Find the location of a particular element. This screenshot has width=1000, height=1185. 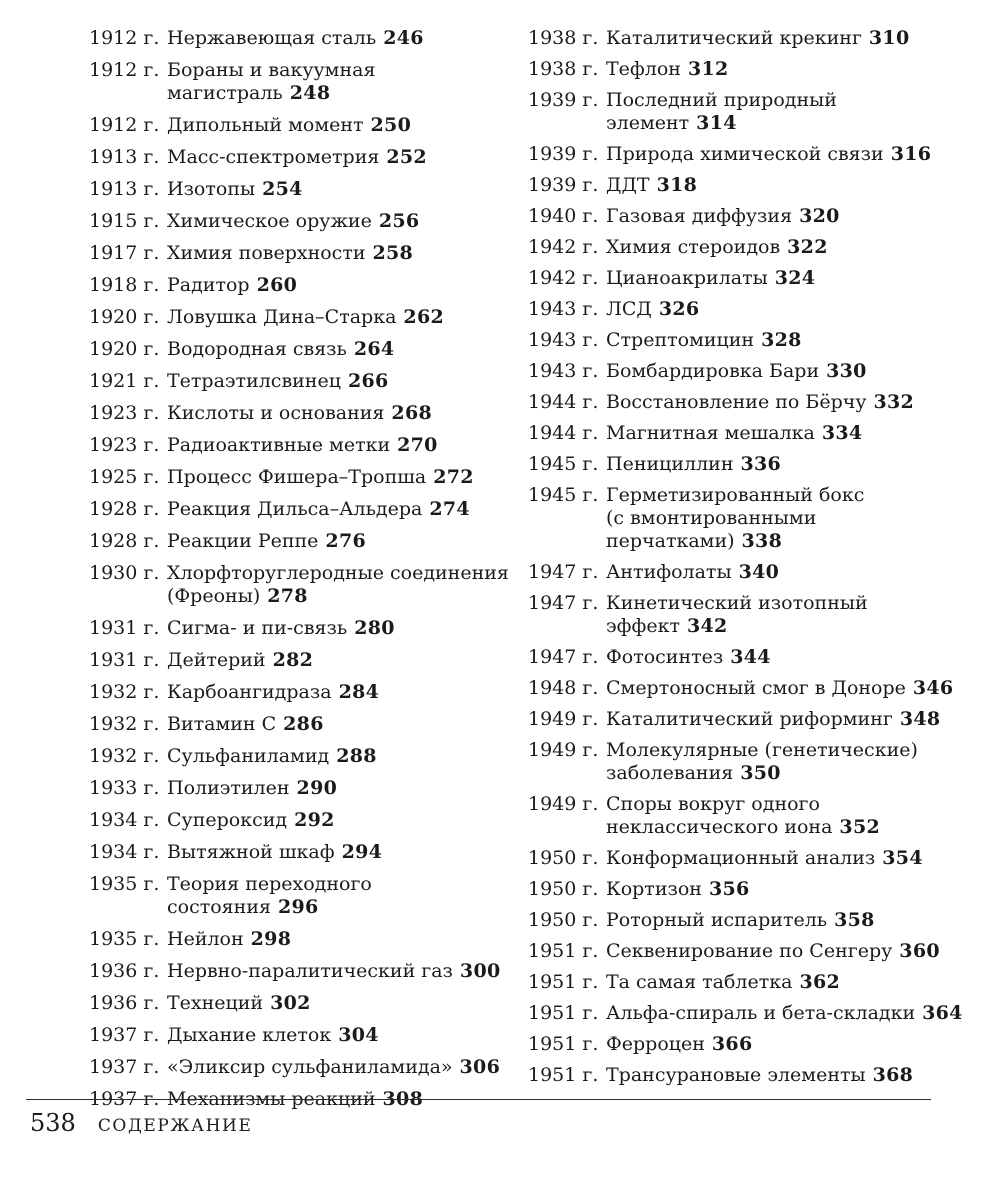

toc-entry-page-number: 294 is located at coordinates (362, 852).